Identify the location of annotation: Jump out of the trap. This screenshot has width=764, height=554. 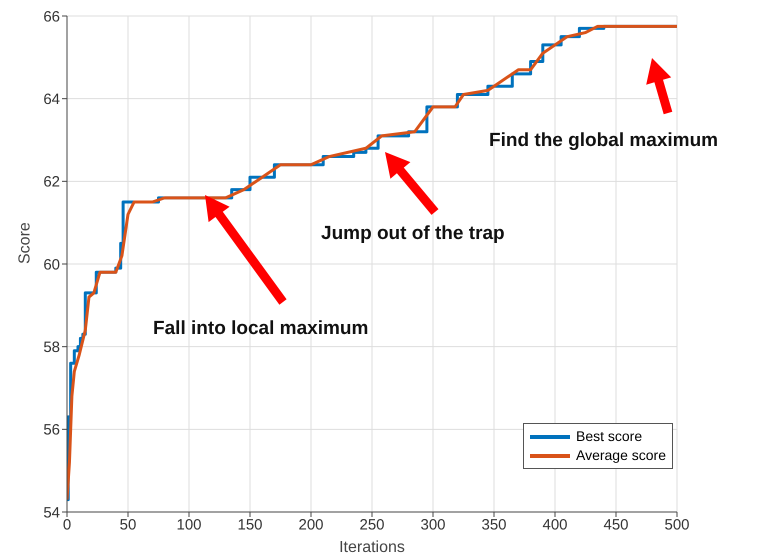
(413, 234).